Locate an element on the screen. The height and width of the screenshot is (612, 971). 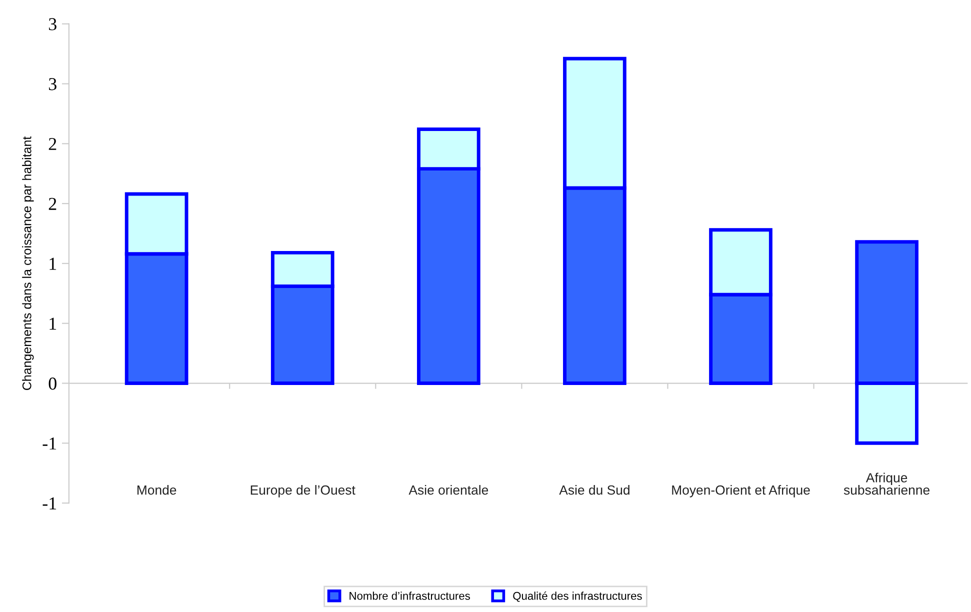
x-tick-label: Europe de l’Ouest is located at coordinates (303, 491).